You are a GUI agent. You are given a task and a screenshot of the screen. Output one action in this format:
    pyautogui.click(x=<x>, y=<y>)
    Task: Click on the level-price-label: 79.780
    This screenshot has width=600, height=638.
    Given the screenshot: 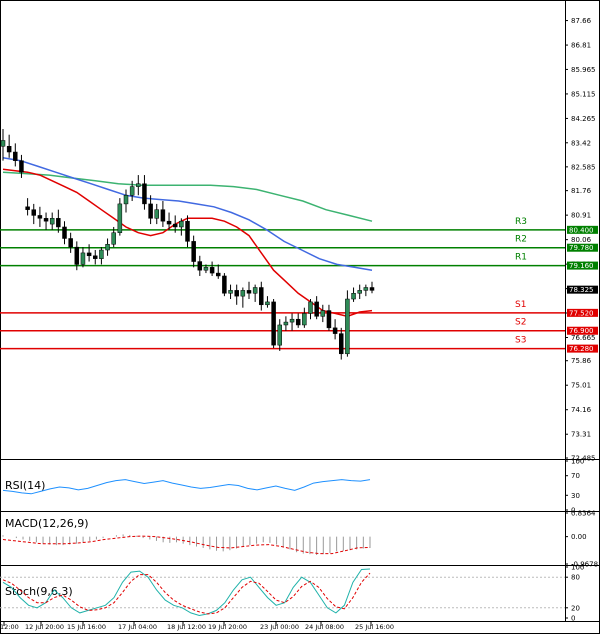 What is the action you would take?
    pyautogui.click(x=581, y=248)
    